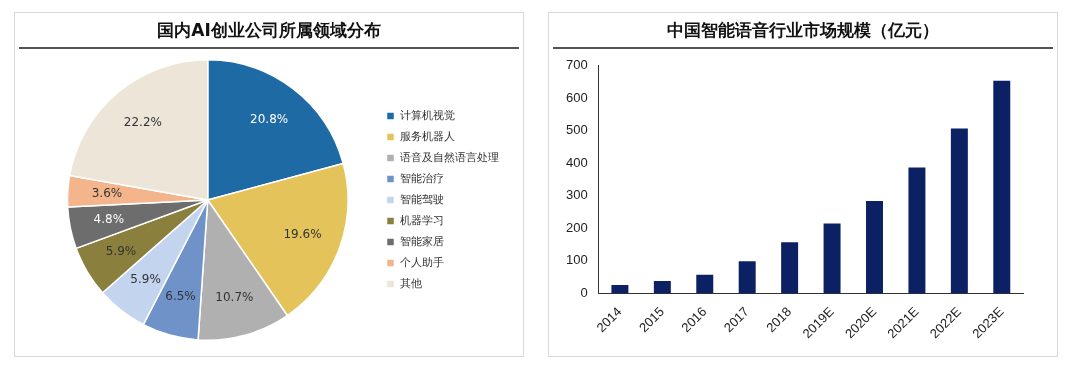  I want to click on y-tick-label: 200, so click(576, 227).